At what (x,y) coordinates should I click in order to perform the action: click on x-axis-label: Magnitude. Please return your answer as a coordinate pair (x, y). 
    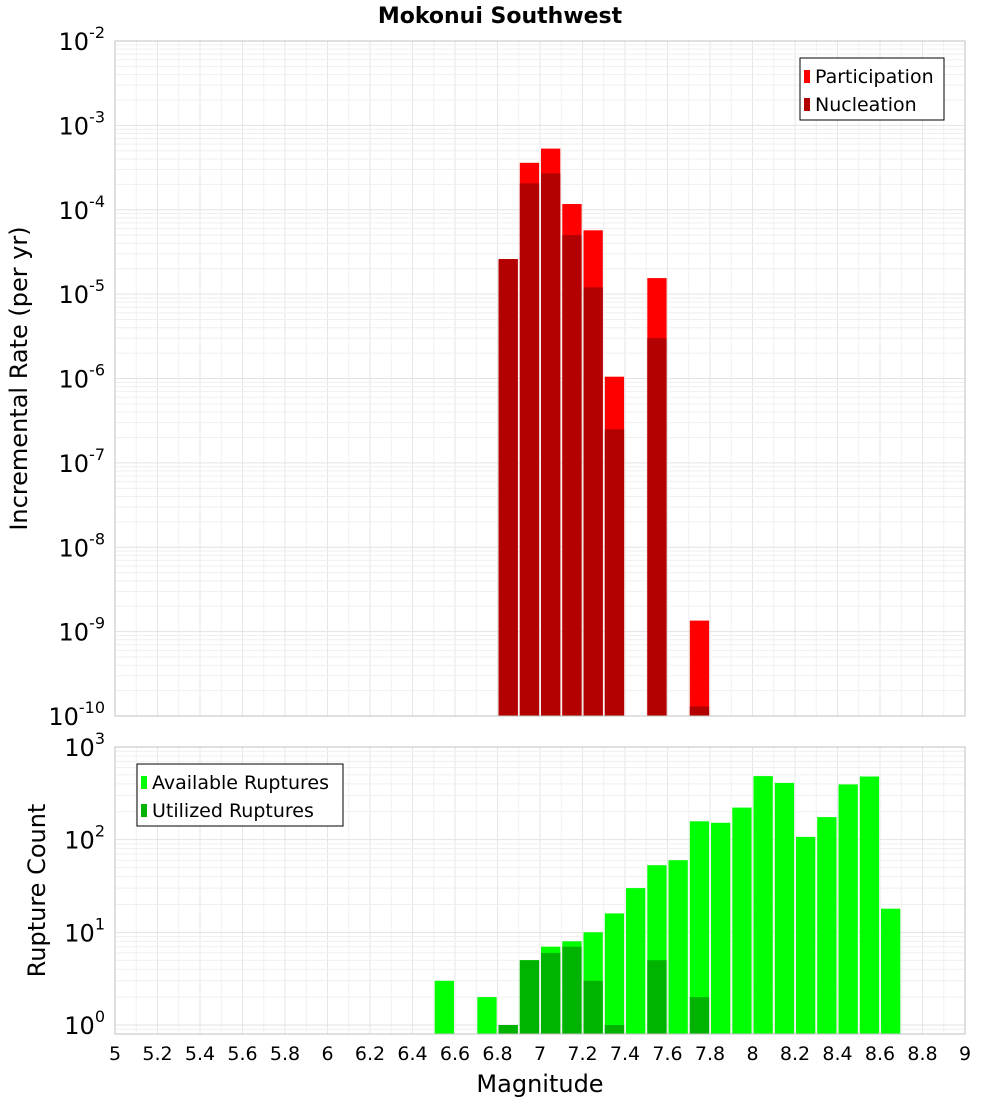
    Looking at the image, I should click on (539, 1084).